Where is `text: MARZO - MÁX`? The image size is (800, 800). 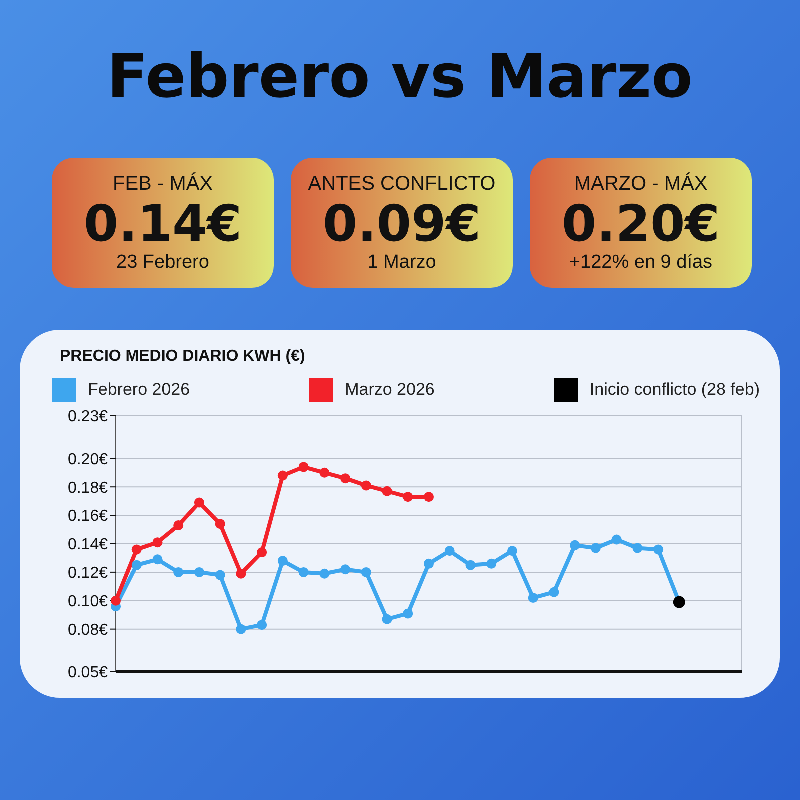
text: MARZO - MÁX is located at coordinates (641, 184).